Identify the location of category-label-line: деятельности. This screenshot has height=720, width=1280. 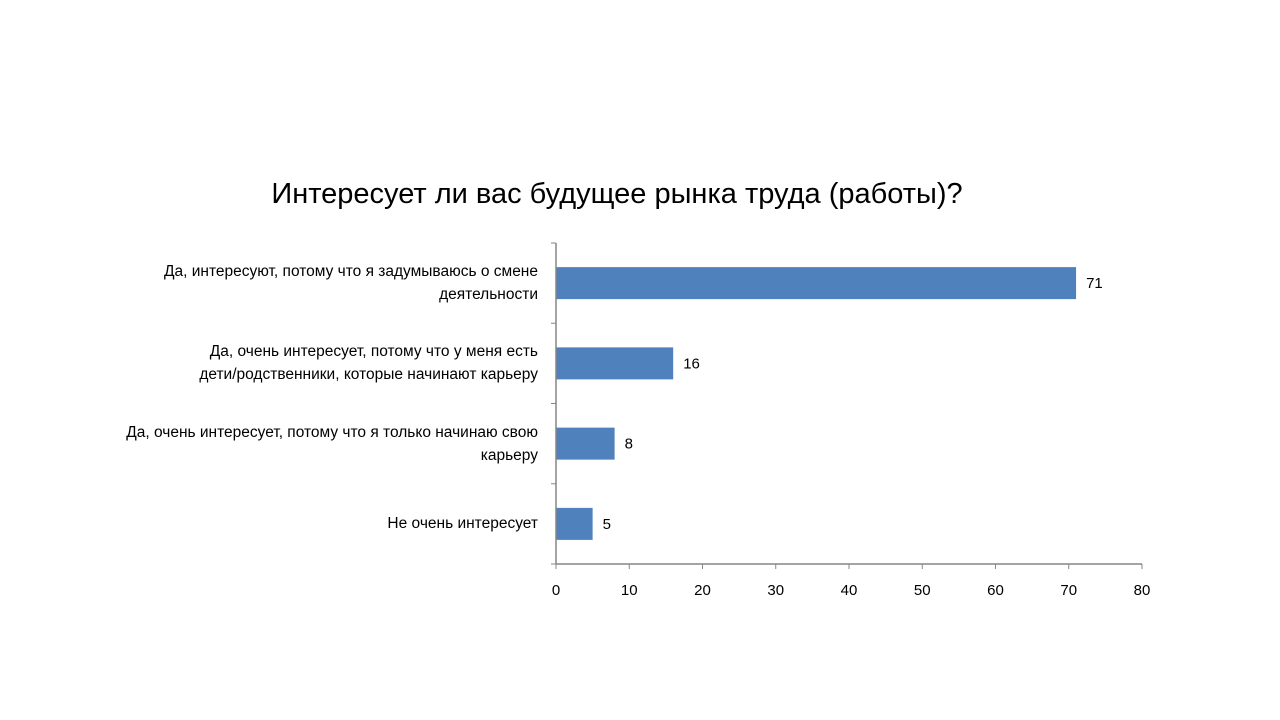
(488, 295).